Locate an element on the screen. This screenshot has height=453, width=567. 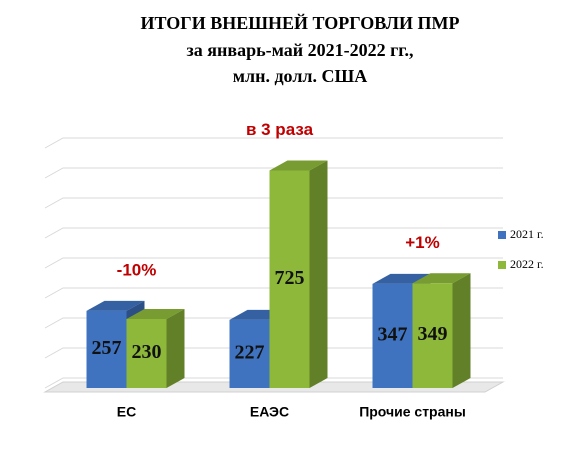
value-label: 230 is located at coordinates (147, 352).